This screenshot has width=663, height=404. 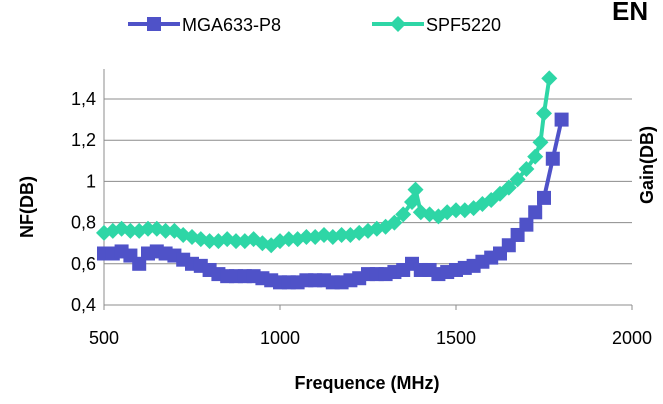 I want to click on legend-entry-spf5220, so click(x=398, y=24).